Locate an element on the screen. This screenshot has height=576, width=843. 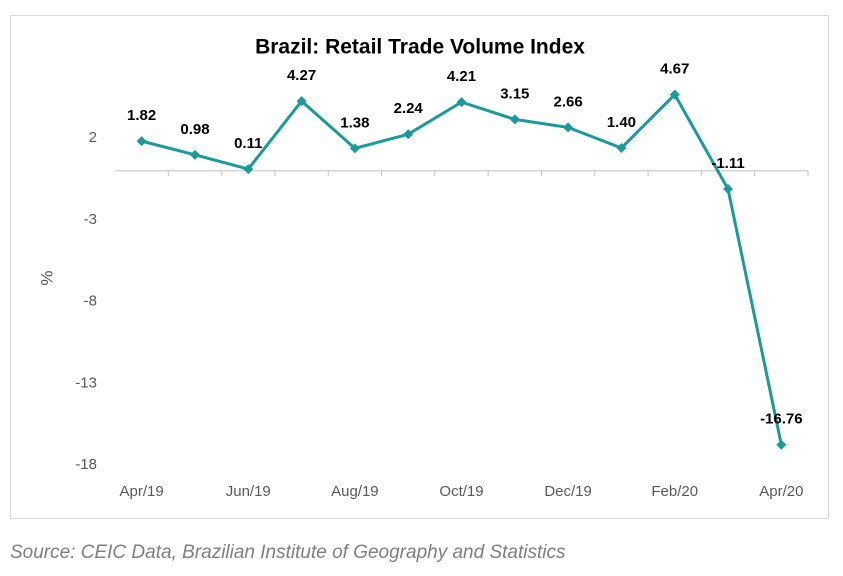
data-label: -1.11 is located at coordinates (727, 163).